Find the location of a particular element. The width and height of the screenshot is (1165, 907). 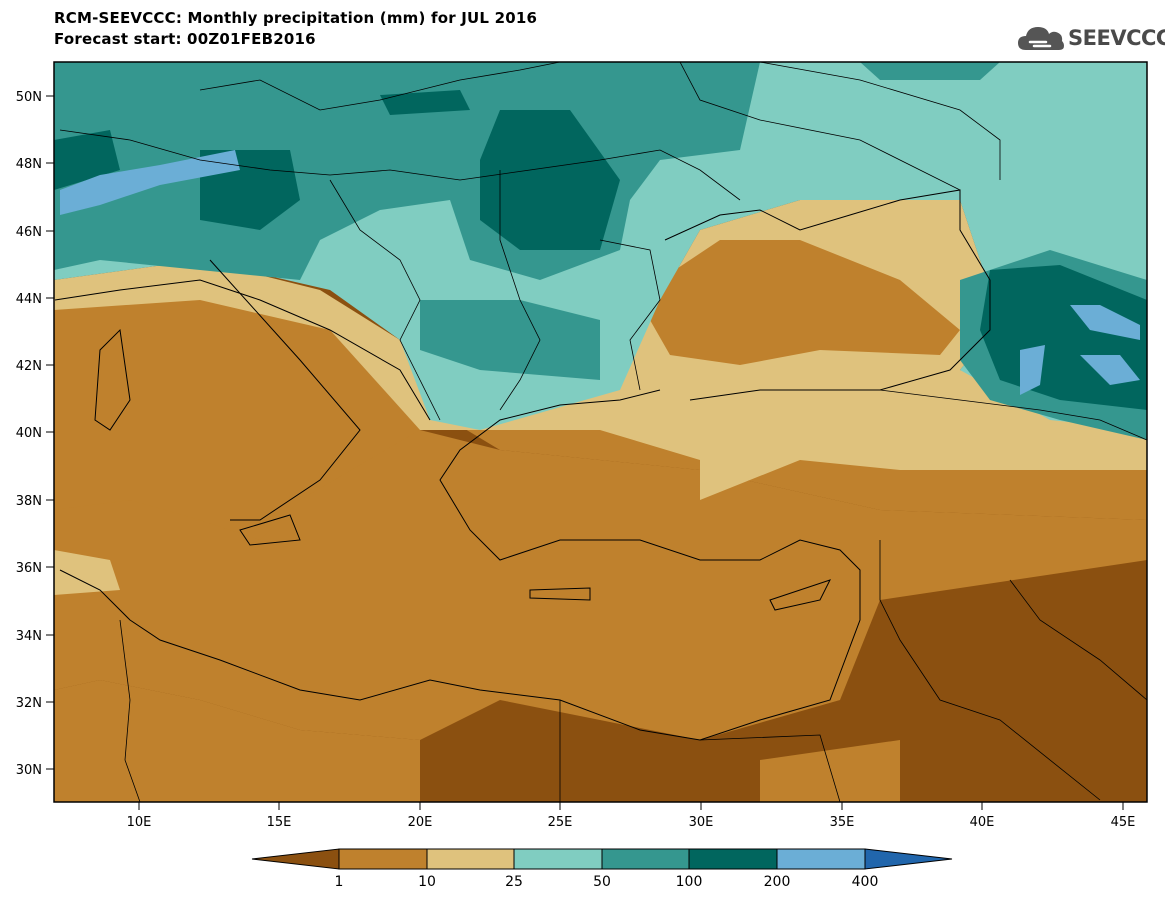

lat-label: 50N is located at coordinates (29, 97).